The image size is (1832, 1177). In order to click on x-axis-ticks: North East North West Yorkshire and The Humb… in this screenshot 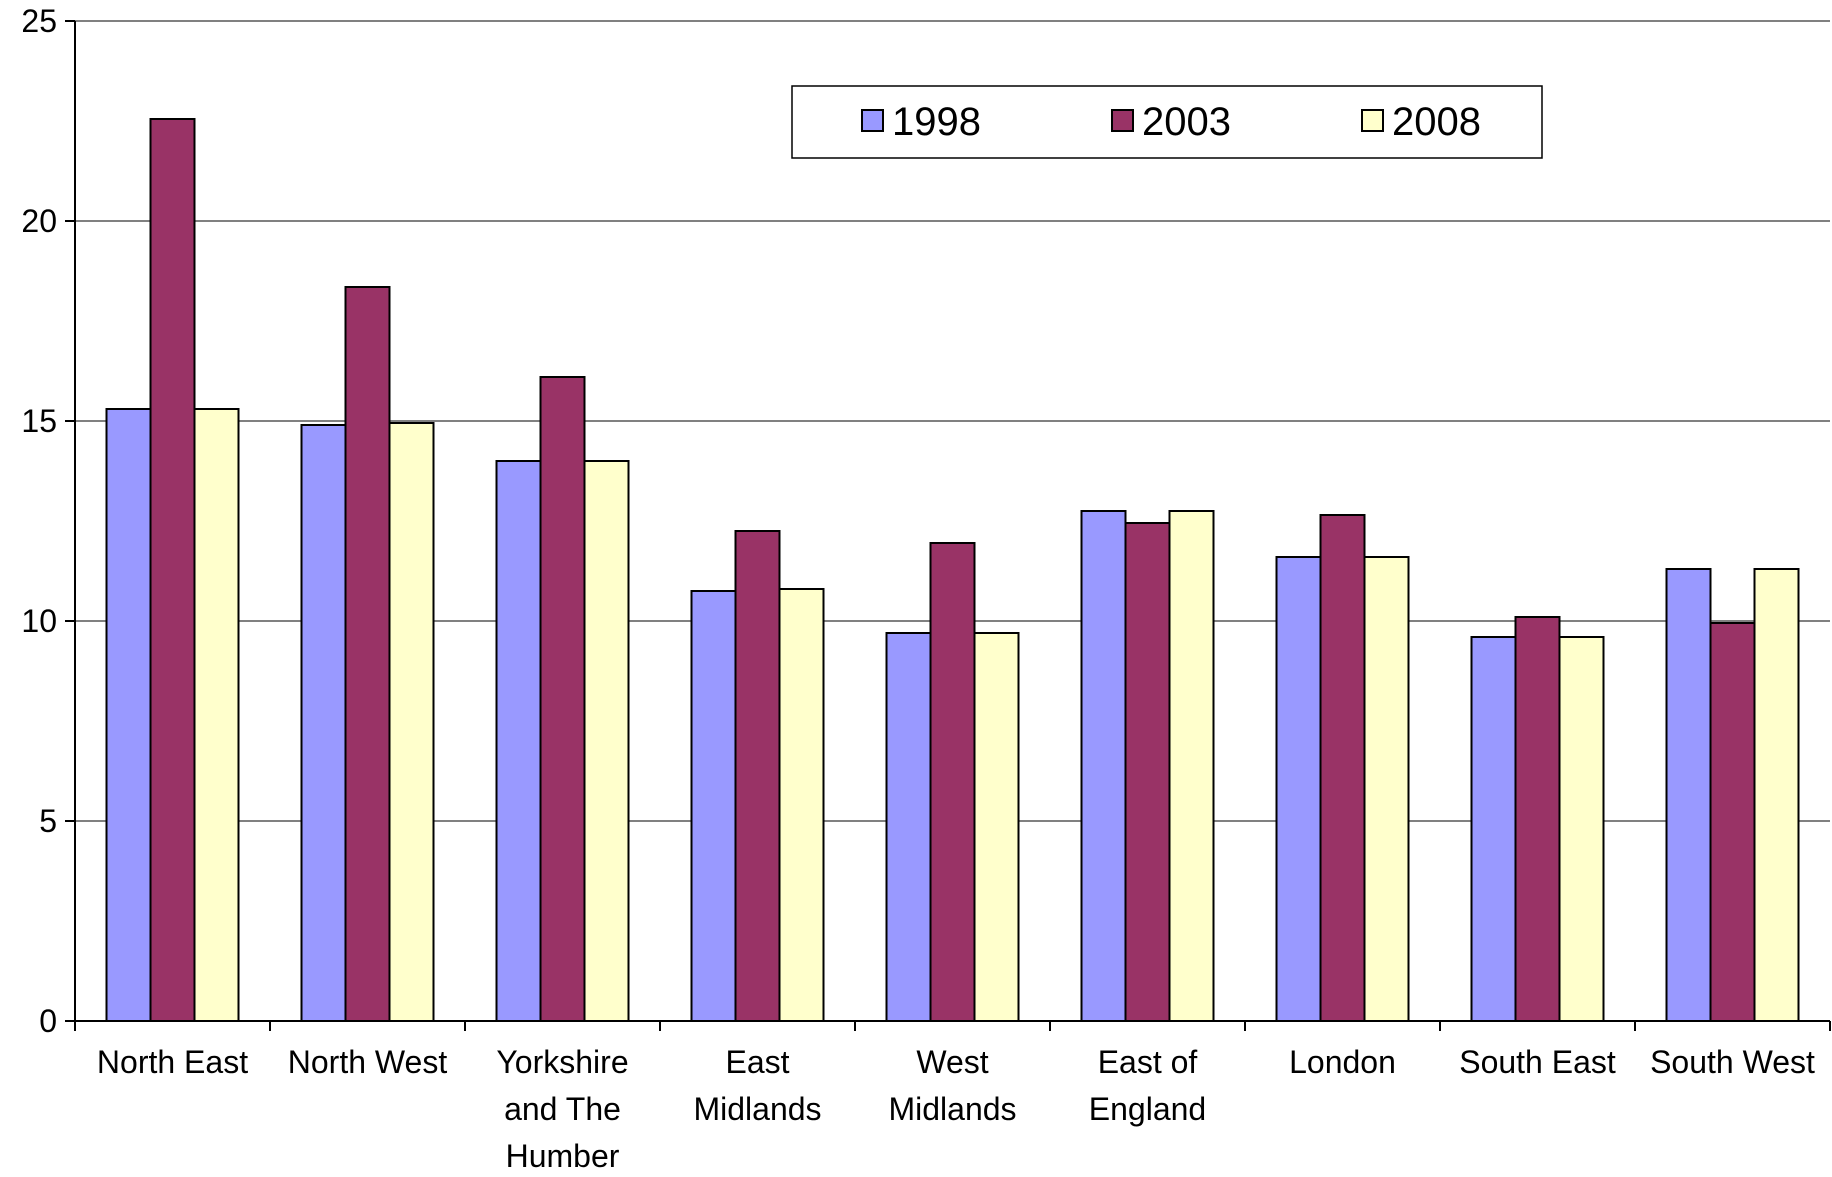, I will do `click(952, 1097)`.